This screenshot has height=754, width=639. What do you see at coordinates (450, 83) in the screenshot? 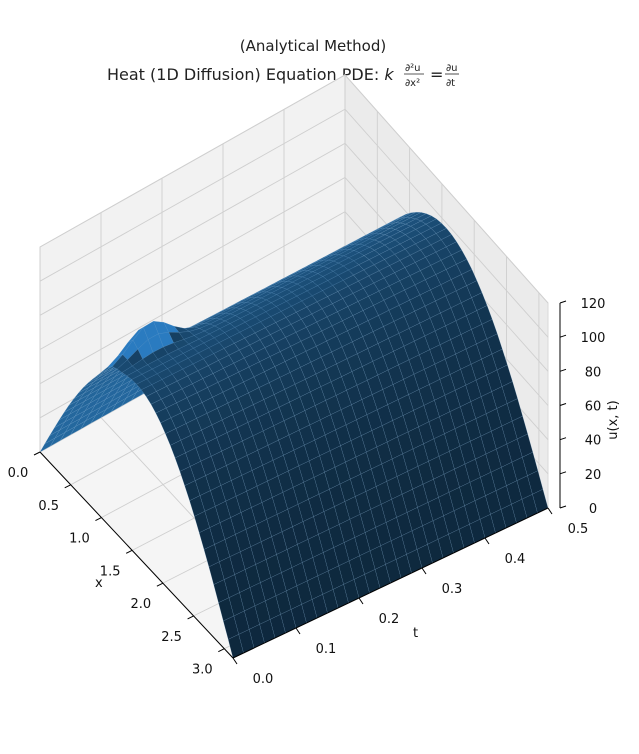
I see `eq-rhs-denominator: ∂t` at bounding box center [450, 83].